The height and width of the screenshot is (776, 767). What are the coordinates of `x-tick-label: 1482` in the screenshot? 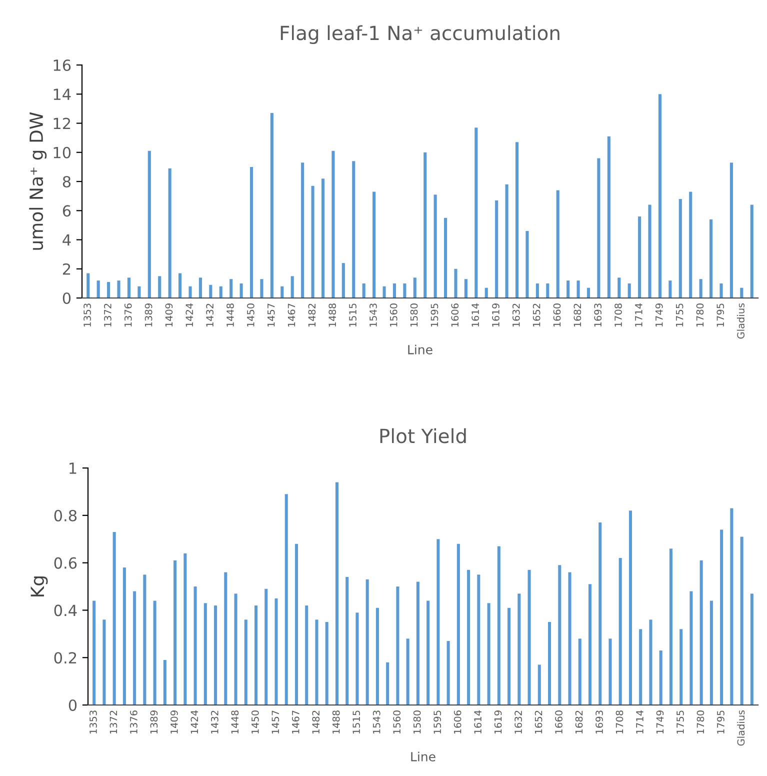 It's located at (312, 315).